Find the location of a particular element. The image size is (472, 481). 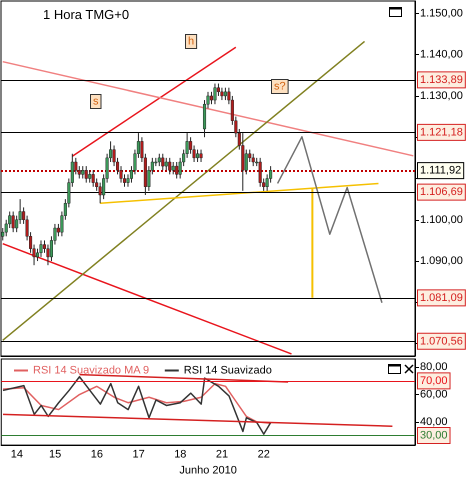

y-tick-label: 1.090,00 is located at coordinates (441, 261).